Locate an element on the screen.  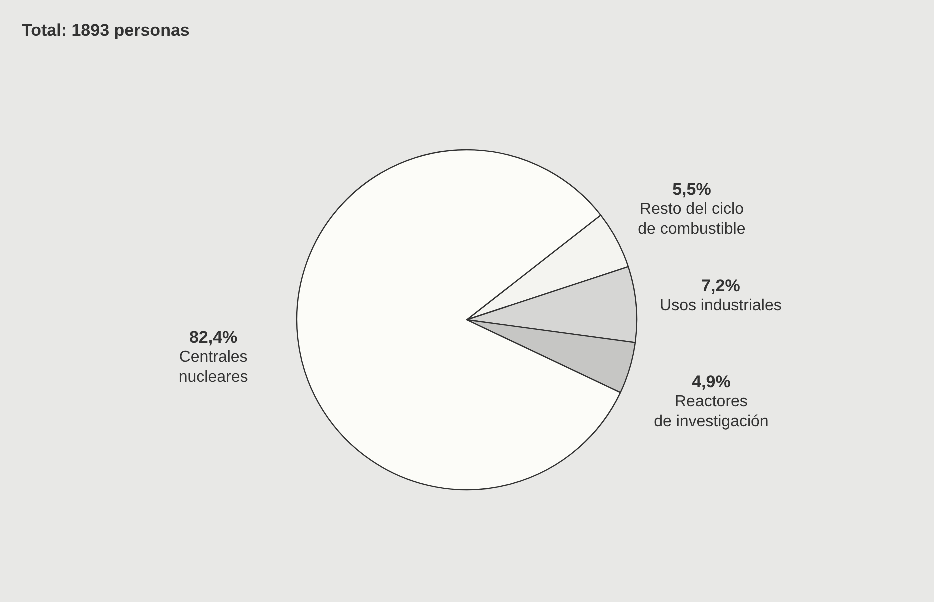
chart-title: Total: 1893 personas is located at coordinates (106, 30).